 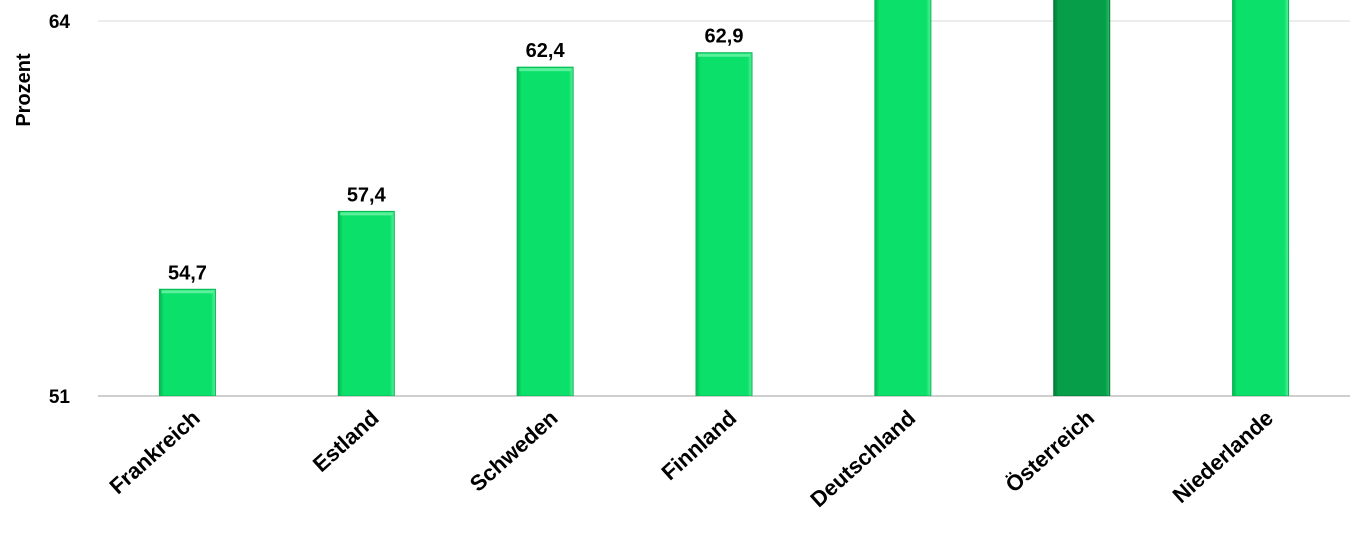 What do you see at coordinates (187, 342) in the screenshot?
I see `bar-frankreich` at bounding box center [187, 342].